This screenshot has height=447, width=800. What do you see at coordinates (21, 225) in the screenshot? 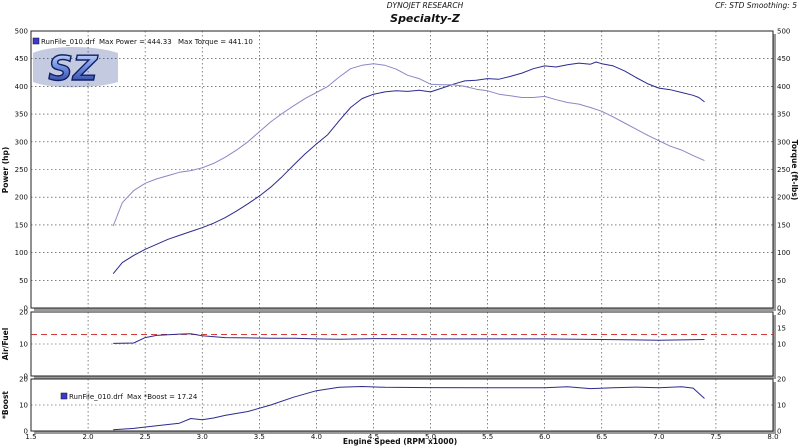
I see `y-tick-label-left: 150` at bounding box center [21, 225].